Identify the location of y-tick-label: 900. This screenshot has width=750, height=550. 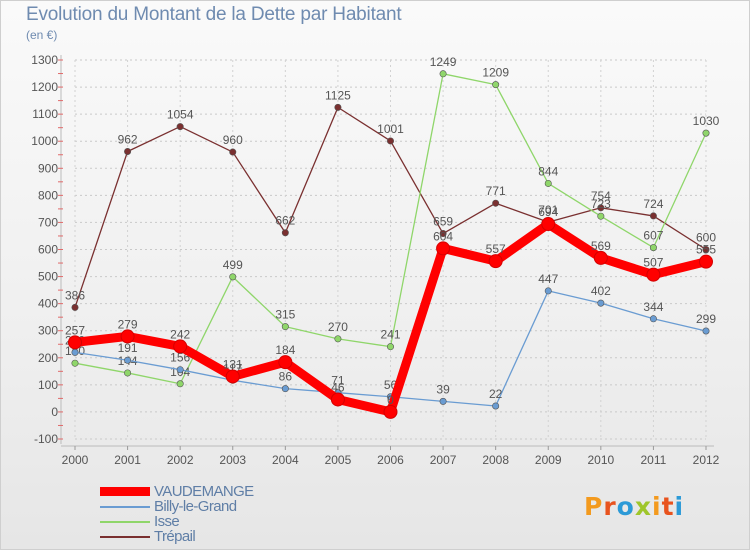
(48, 168).